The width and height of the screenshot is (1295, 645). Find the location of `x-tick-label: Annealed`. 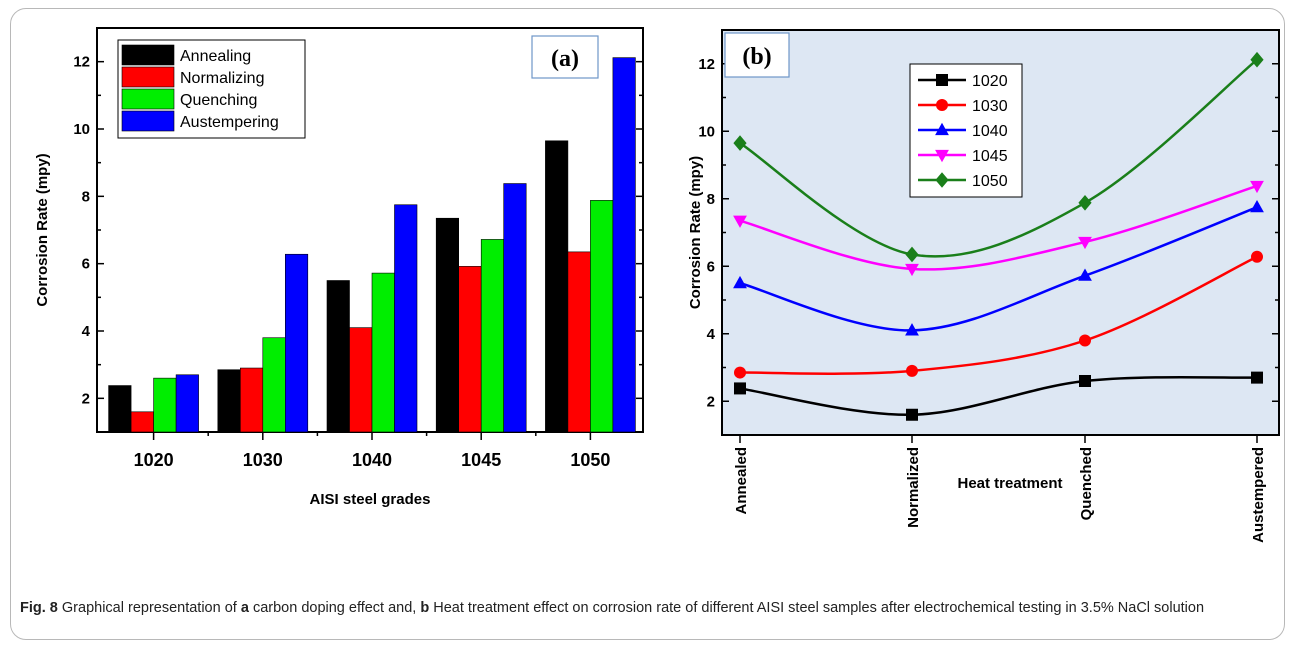

x-tick-label: Annealed is located at coordinates (741, 481).